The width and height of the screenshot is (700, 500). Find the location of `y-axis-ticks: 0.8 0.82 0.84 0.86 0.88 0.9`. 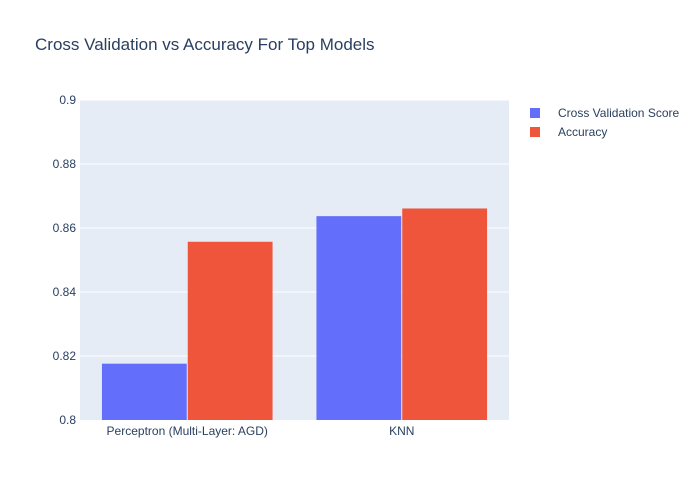

y-axis-ticks: 0.8 0.82 0.84 0.86 0.88 0.9 is located at coordinates (65, 260).